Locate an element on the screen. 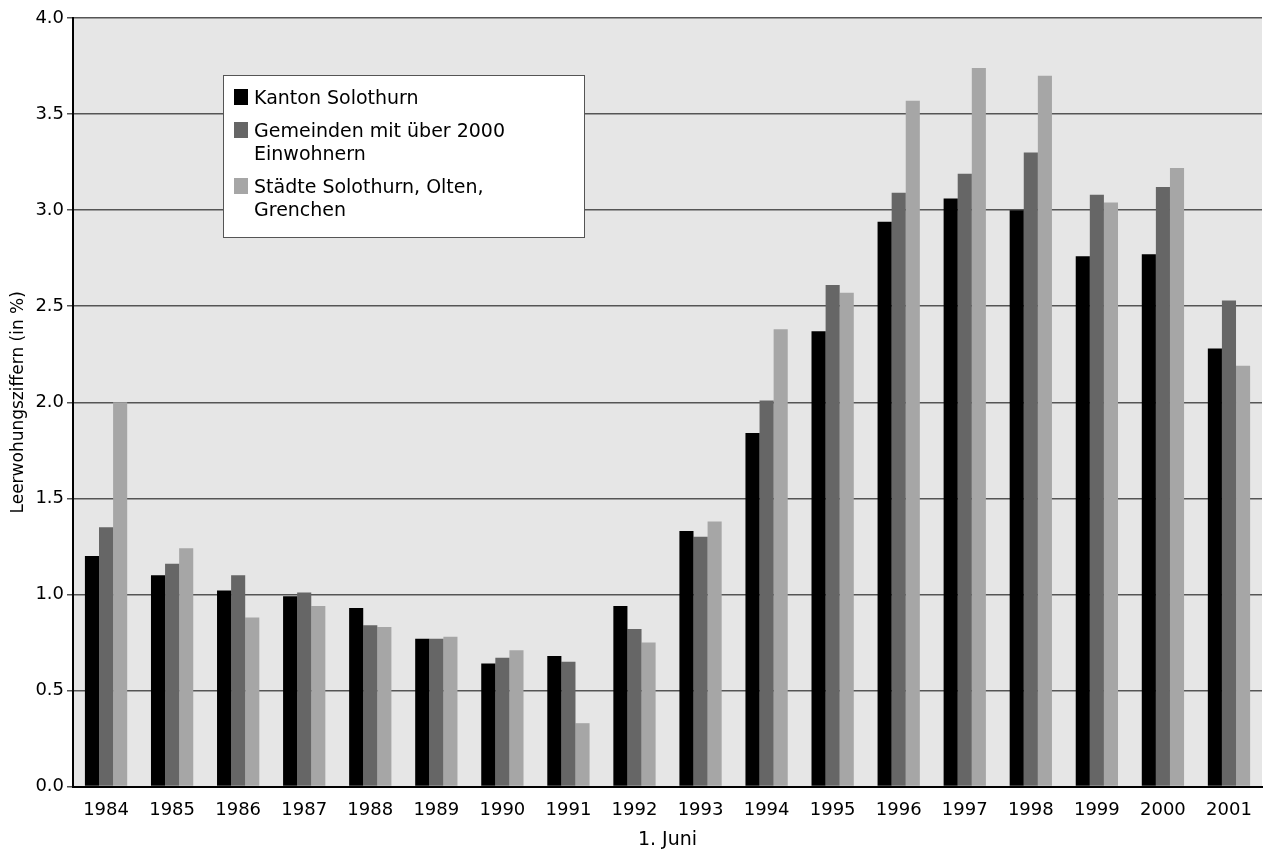 The width and height of the screenshot is (1274, 859). x-tick-label: 1984 is located at coordinates (106, 809).